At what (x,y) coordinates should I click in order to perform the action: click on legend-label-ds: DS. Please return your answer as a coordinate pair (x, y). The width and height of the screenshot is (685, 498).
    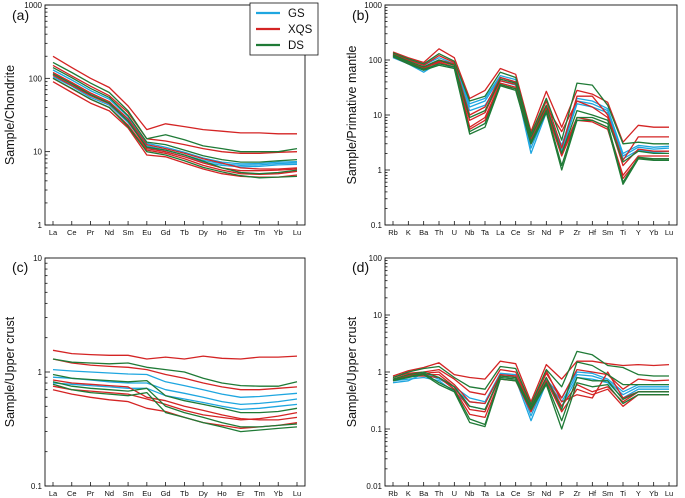
    Looking at the image, I should click on (296, 46).